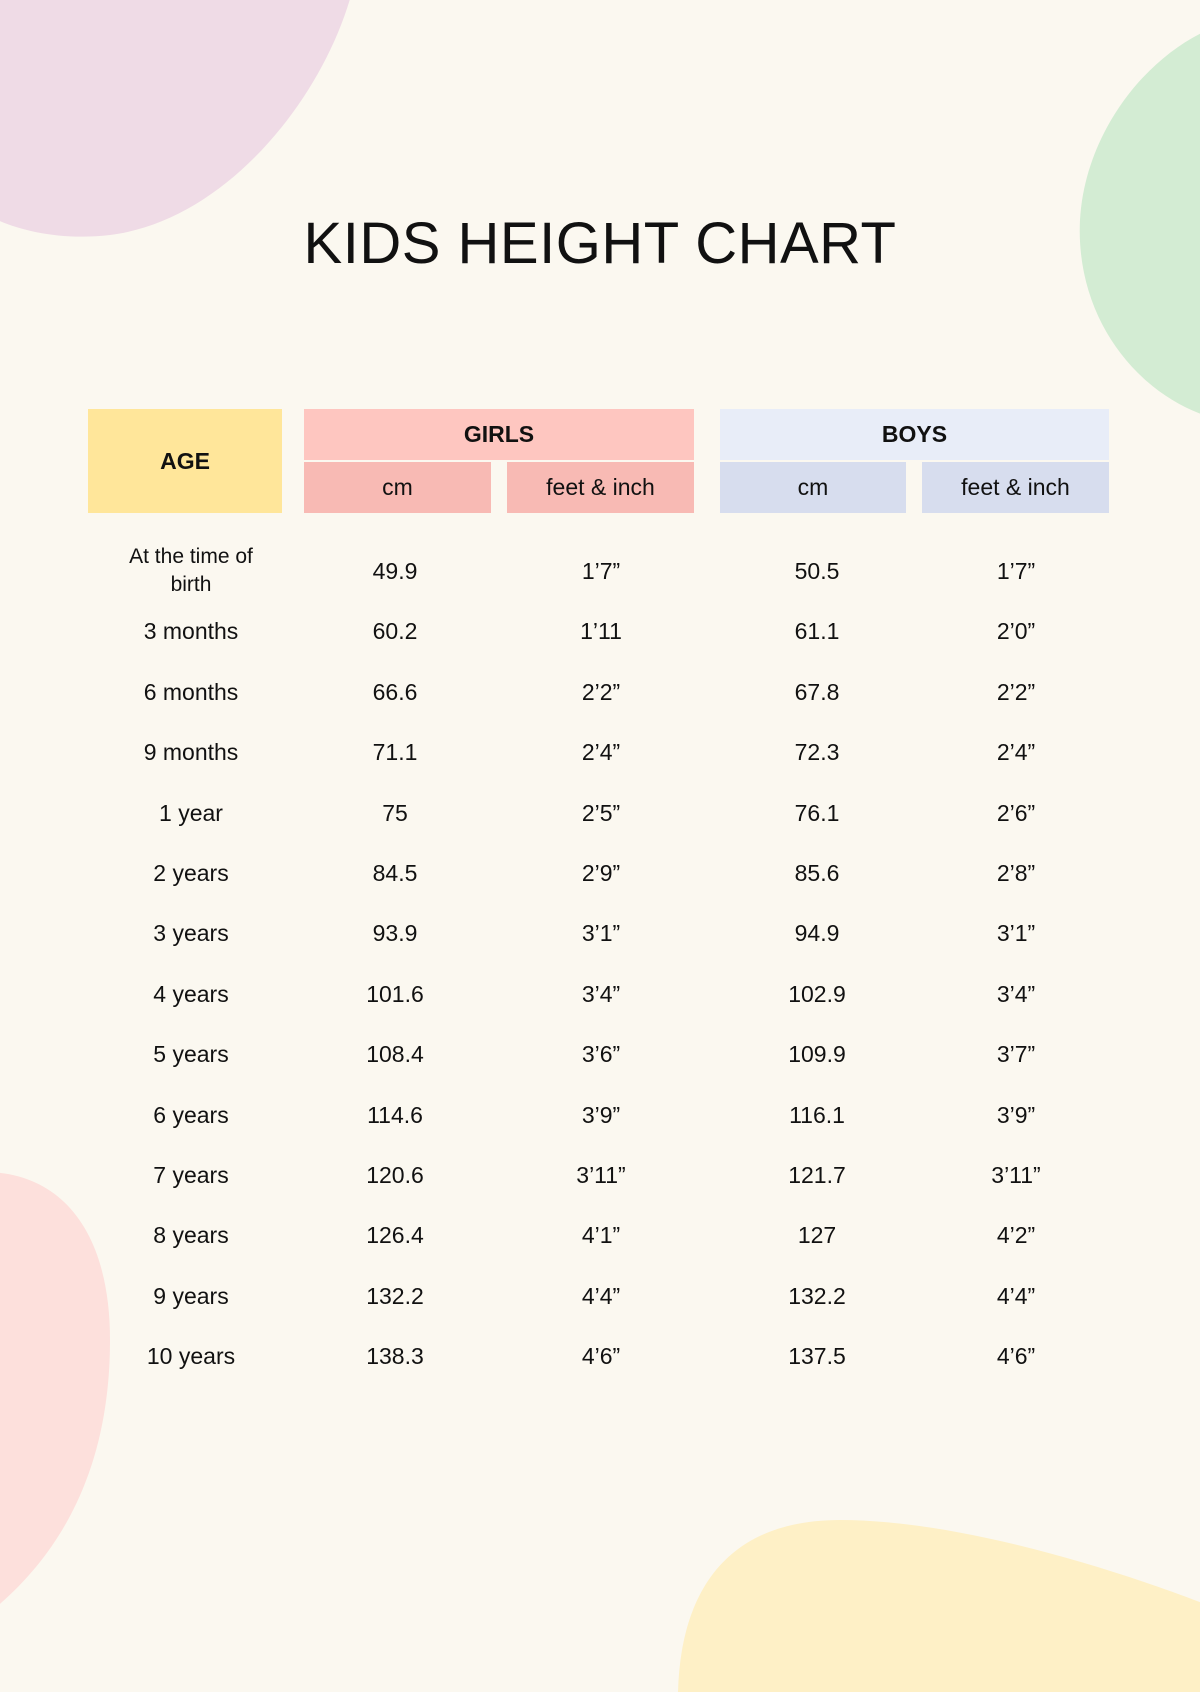 Image resolution: width=1200 pixels, height=1692 pixels. What do you see at coordinates (817, 873) in the screenshot?
I see `table-cell-boys-cm: 85.6` at bounding box center [817, 873].